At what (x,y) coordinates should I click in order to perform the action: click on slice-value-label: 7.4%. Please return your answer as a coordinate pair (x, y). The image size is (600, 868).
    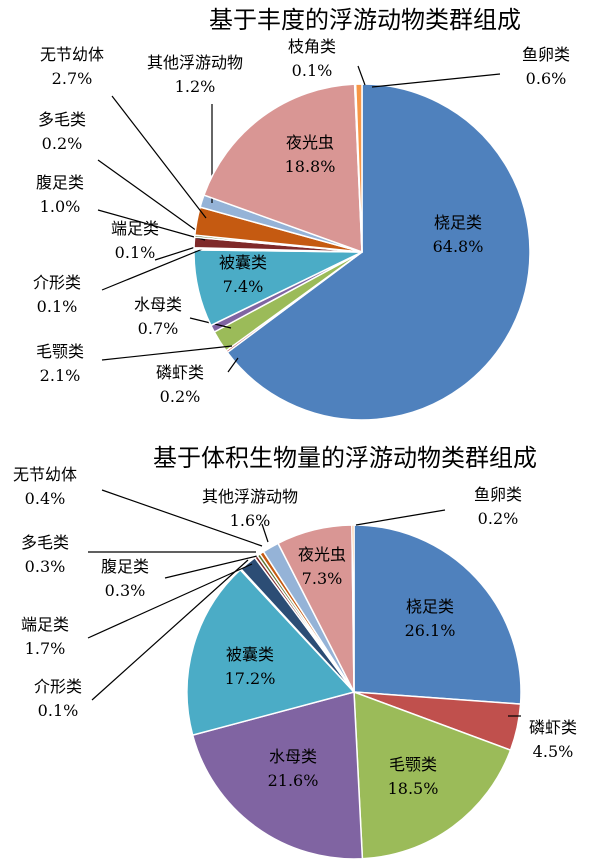
    Looking at the image, I should click on (243, 286).